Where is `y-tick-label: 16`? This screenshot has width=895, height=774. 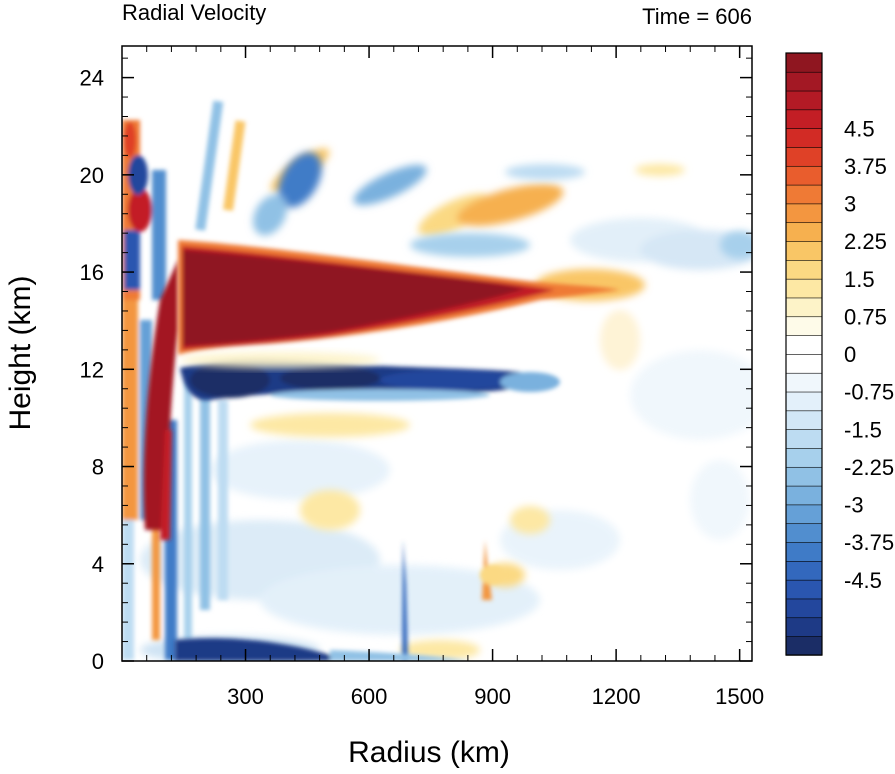
y-tick-label: 16 is located at coordinates (92, 272).